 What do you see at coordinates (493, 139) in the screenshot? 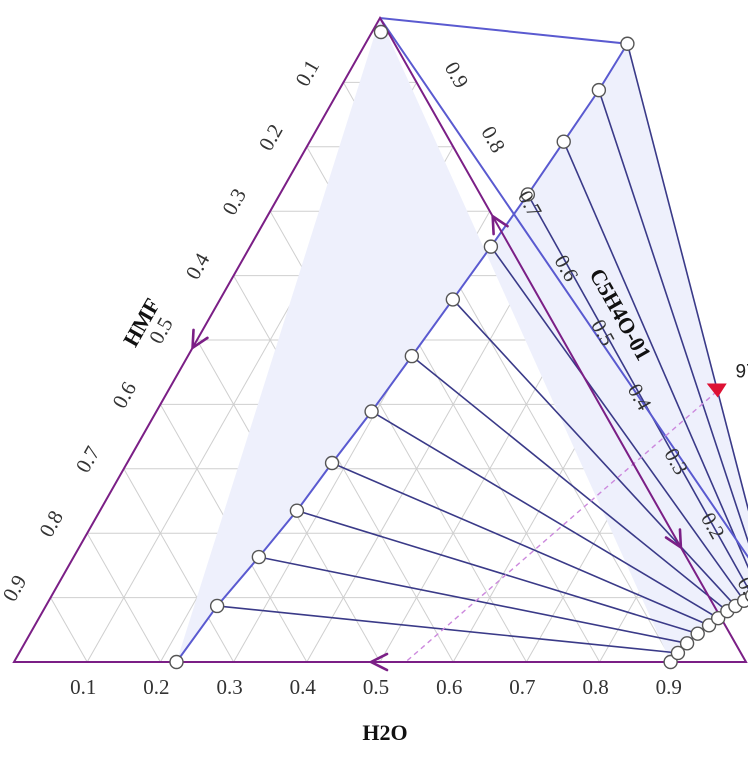
I see `tick-label-right: 0.8` at bounding box center [493, 139].